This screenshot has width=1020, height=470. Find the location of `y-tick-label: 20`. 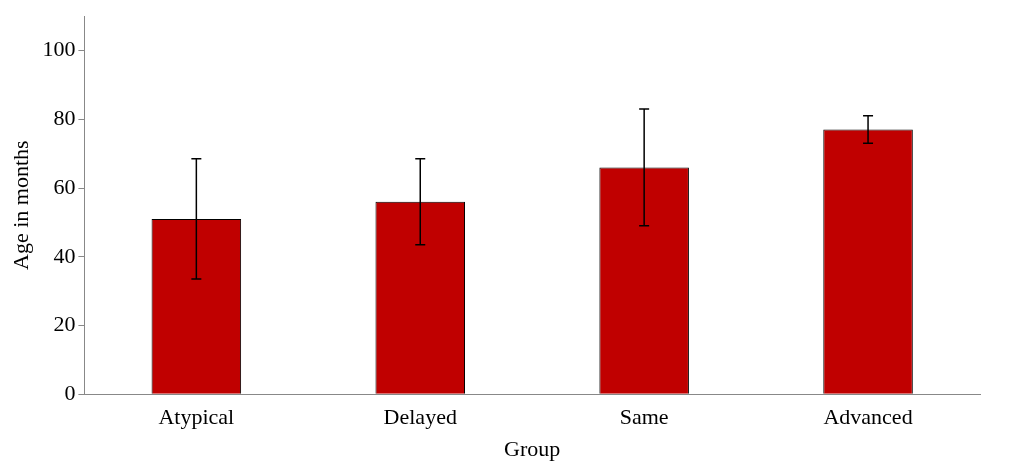

y-tick-label: 20 is located at coordinates (64, 324).